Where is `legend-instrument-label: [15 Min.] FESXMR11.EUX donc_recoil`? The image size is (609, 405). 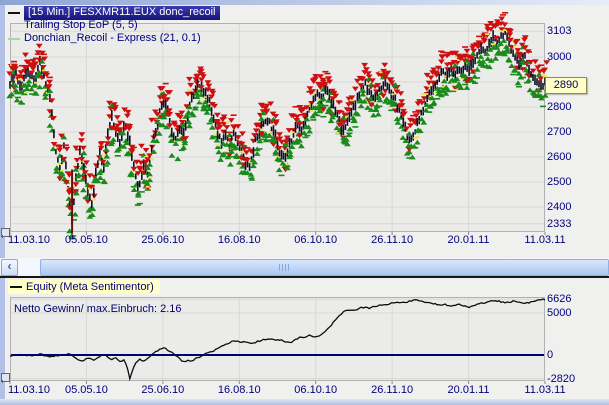
legend-instrument-label: [15 Min.] FESXMR11.EUX donc_recoil is located at coordinates (122, 12).